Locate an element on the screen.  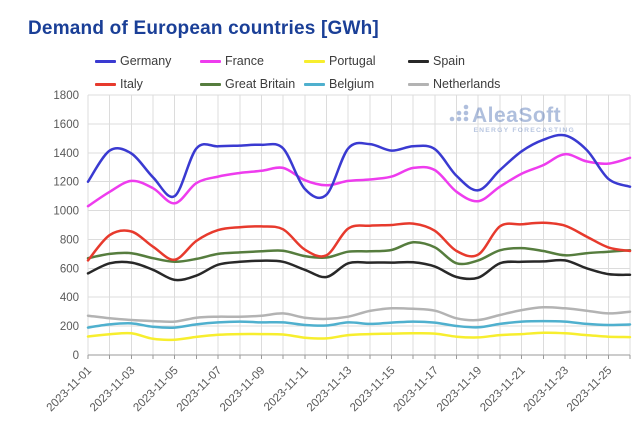
legend-label: Belgium is located at coordinates (352, 84).